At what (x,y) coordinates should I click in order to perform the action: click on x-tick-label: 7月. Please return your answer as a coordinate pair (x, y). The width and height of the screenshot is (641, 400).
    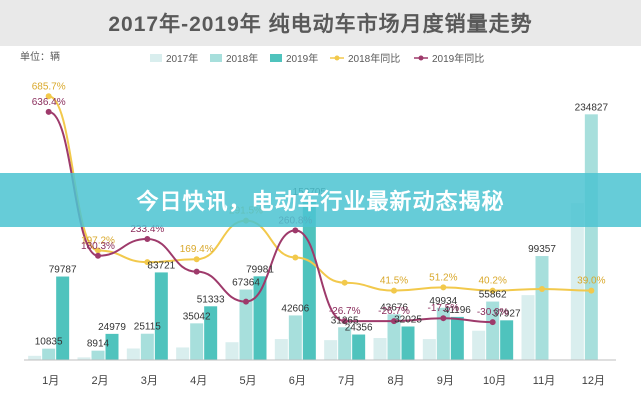
    Looking at the image, I should click on (346, 381).